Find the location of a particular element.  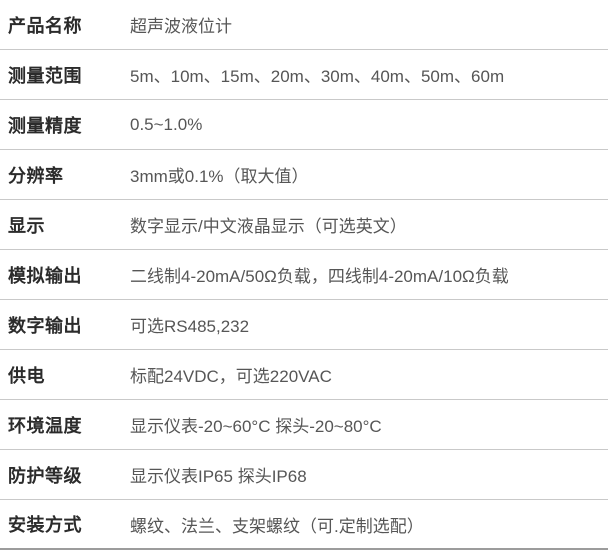

spec-value: 0.5~1.0% is located at coordinates (166, 124).